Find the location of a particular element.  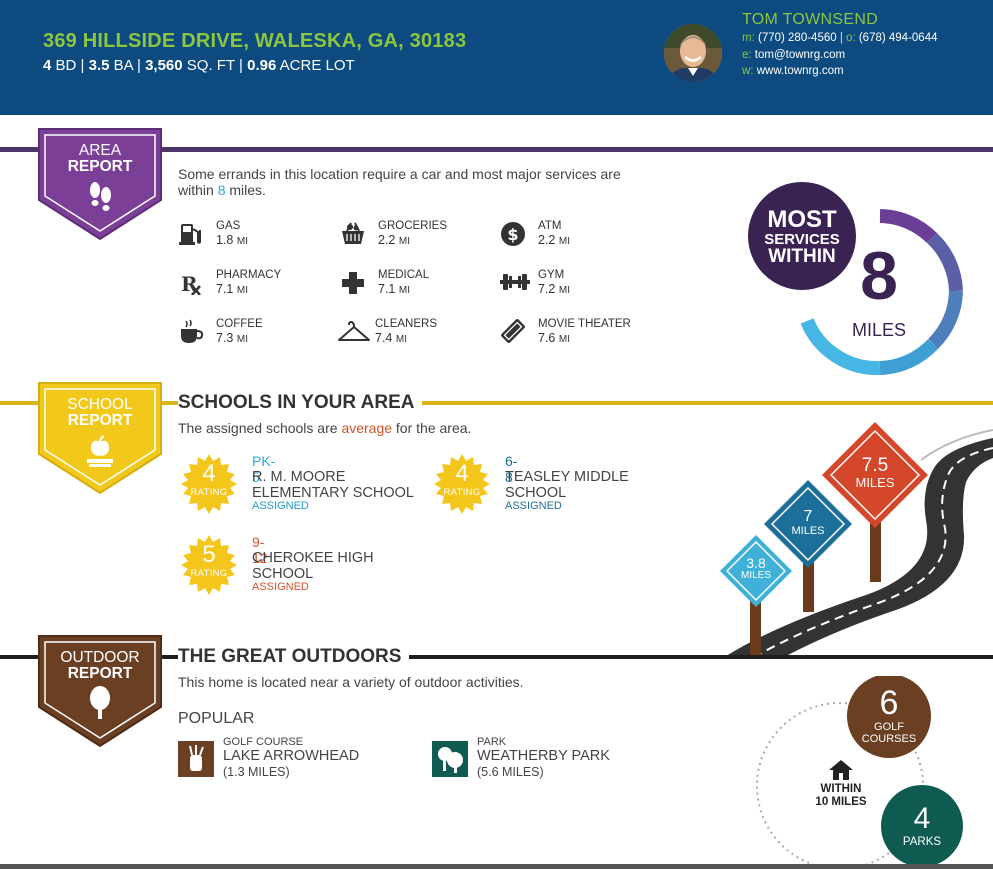

sign-7-miles is located at coordinates (808, 524).